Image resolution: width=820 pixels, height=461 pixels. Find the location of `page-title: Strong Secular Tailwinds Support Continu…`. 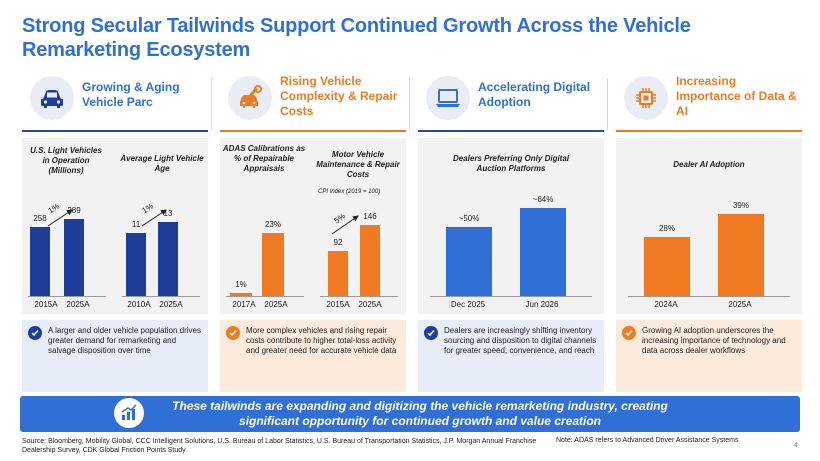

page-title: Strong Secular Tailwinds Support Continu… is located at coordinates (356, 38).